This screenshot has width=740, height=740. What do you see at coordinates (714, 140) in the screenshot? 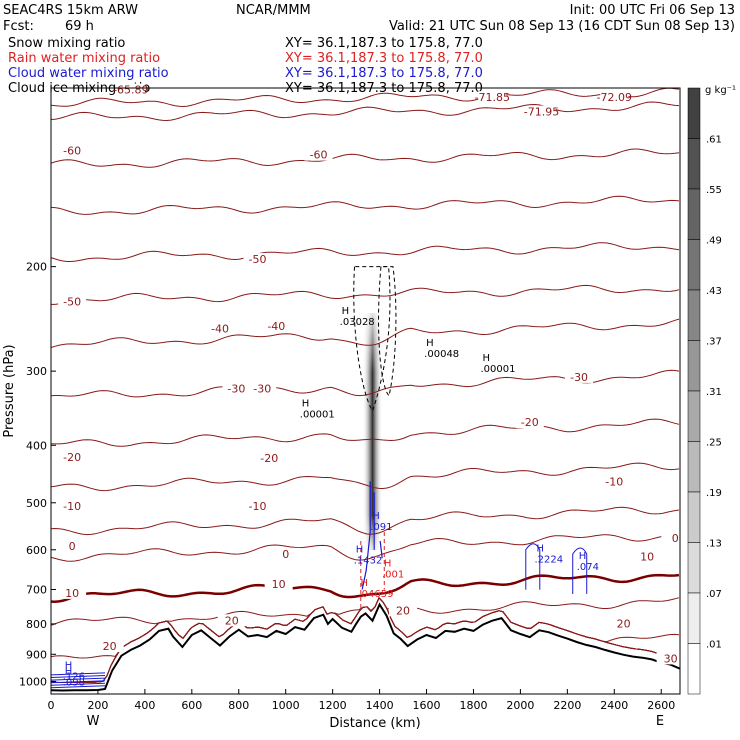
I see `colorbar-label: .61` at bounding box center [714, 140].